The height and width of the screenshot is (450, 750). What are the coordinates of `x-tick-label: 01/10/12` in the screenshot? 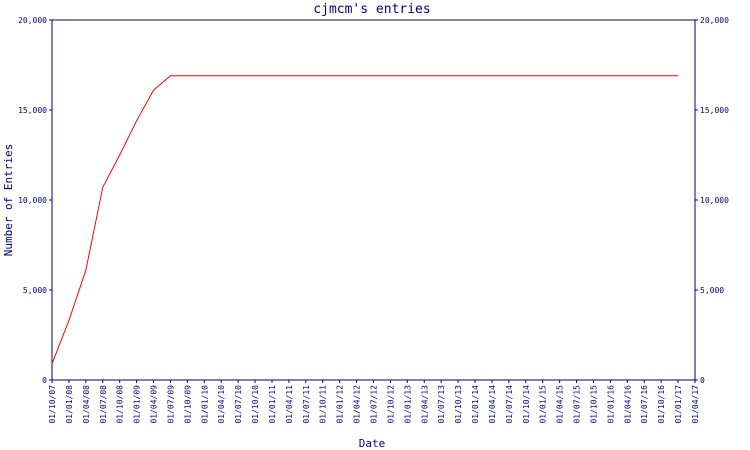 It's located at (390, 404).